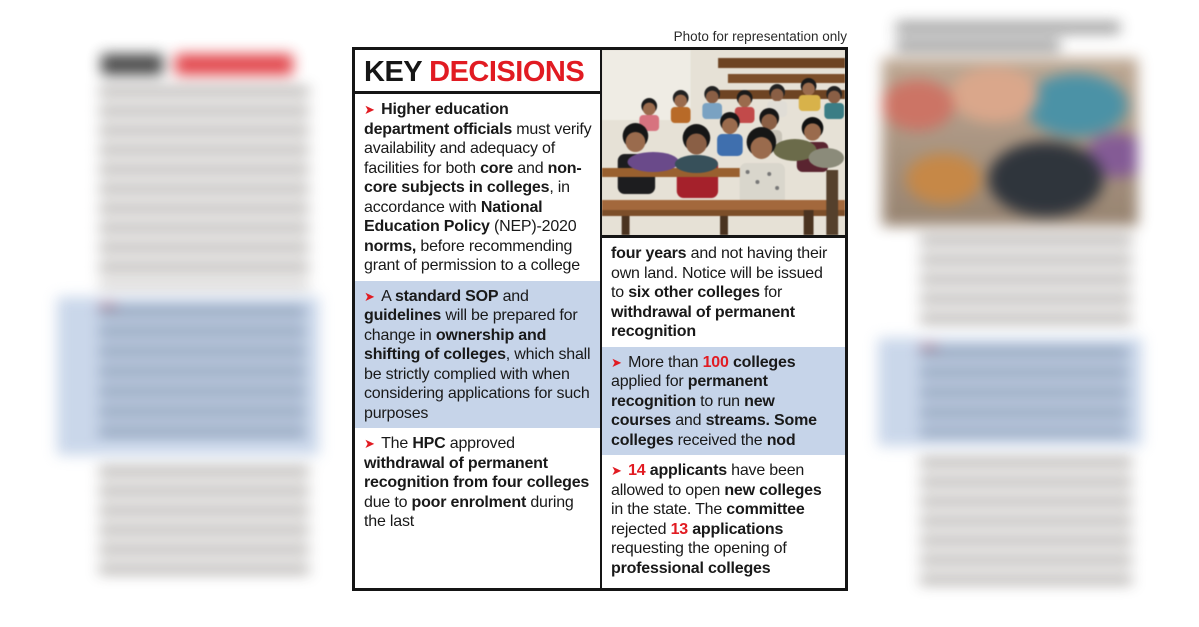  Describe the element at coordinates (649, 382) in the screenshot. I see `bullet-text-segment: applied for` at that location.